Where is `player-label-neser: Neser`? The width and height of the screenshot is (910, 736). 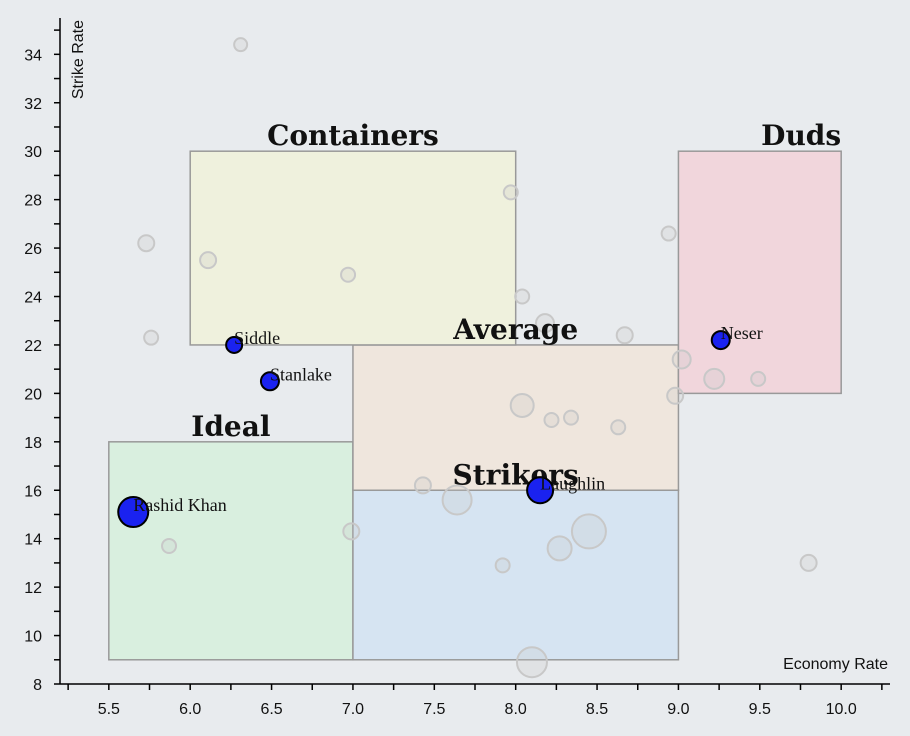 player-label-neser: Neser is located at coordinates (742, 333).